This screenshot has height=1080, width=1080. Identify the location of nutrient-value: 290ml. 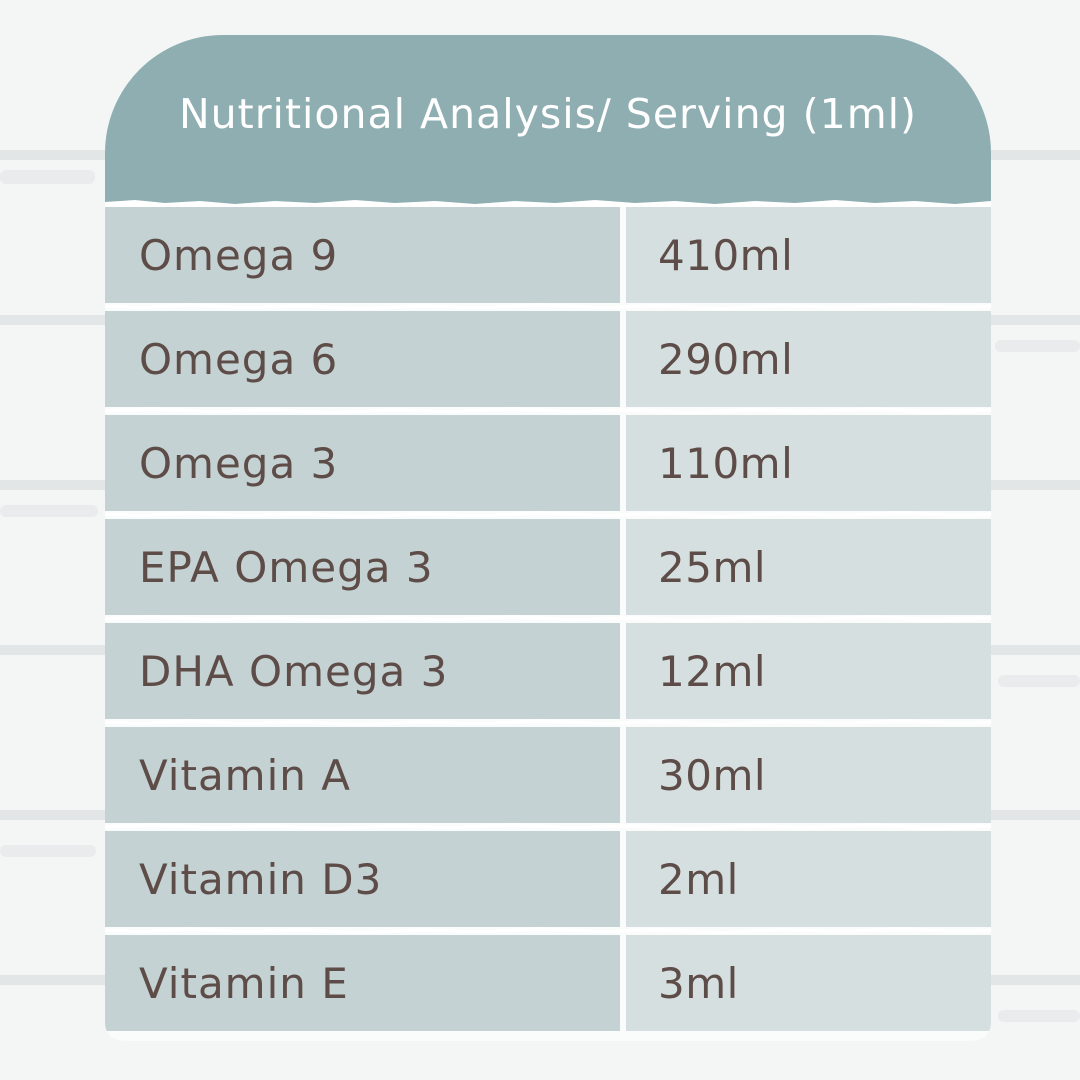
(726, 359).